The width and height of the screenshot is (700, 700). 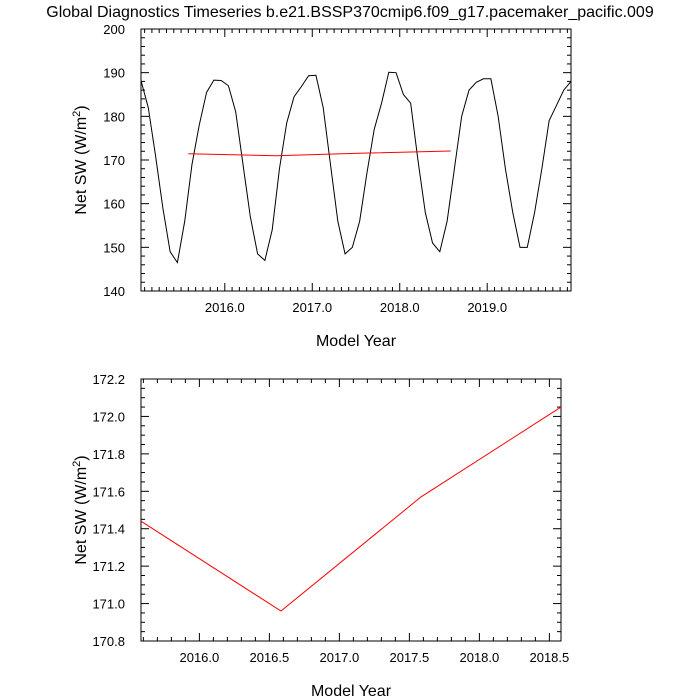 I want to click on y-tick-label: 171.2, so click(x=108, y=566).